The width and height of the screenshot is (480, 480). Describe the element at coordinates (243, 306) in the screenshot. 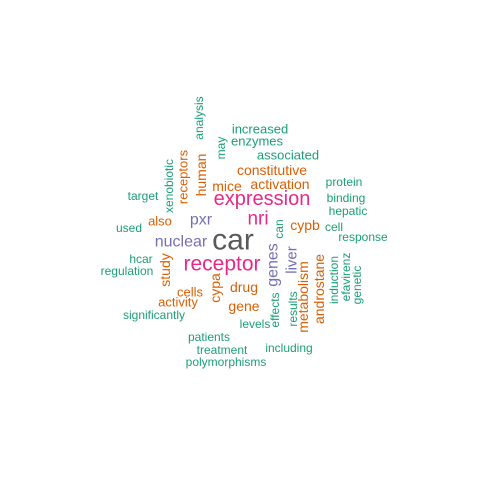

I see `word-gene: gene` at that location.